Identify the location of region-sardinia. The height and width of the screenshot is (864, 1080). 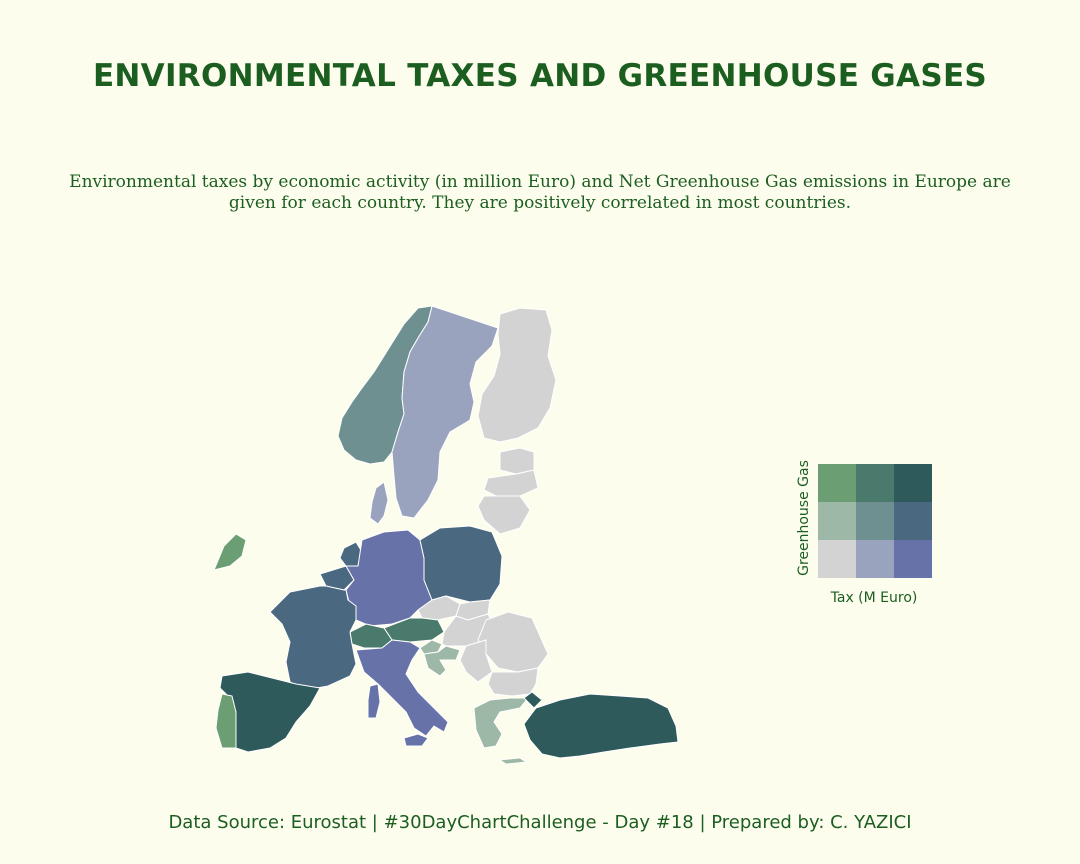
(374, 701).